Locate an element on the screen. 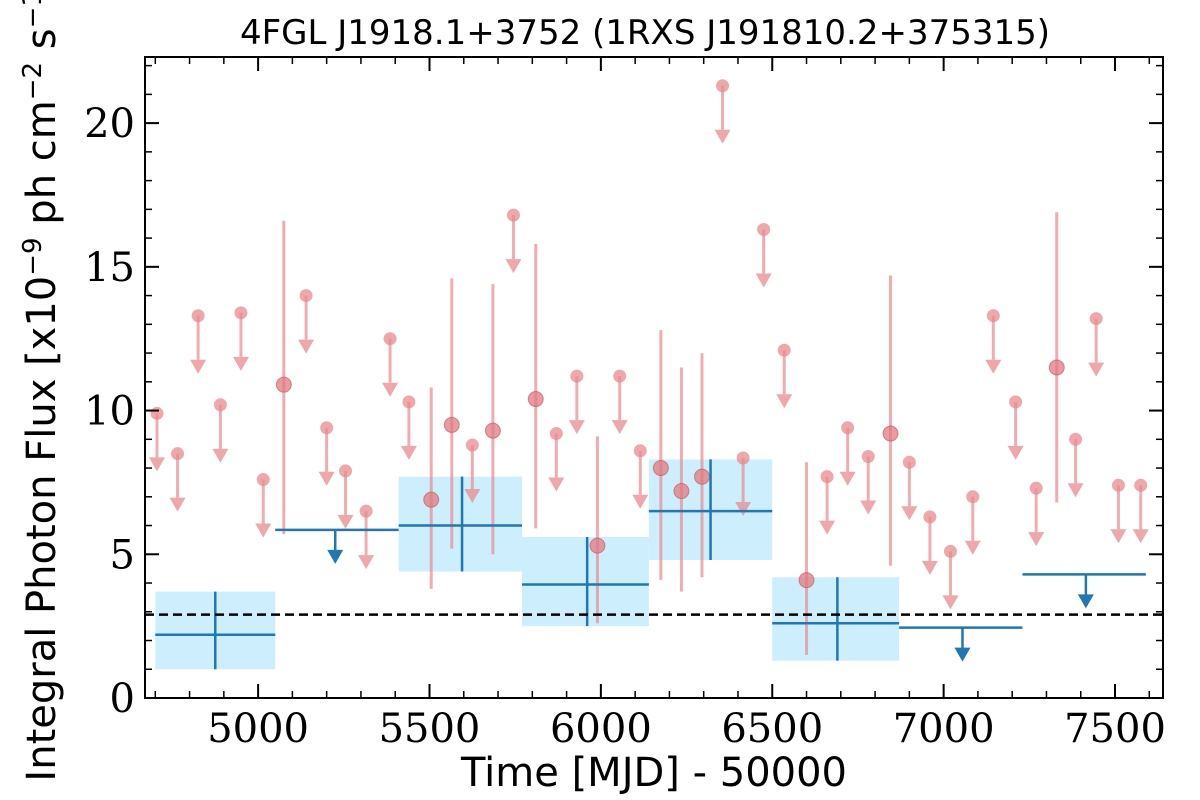  x-tick-label: 6000 is located at coordinates (601, 729).